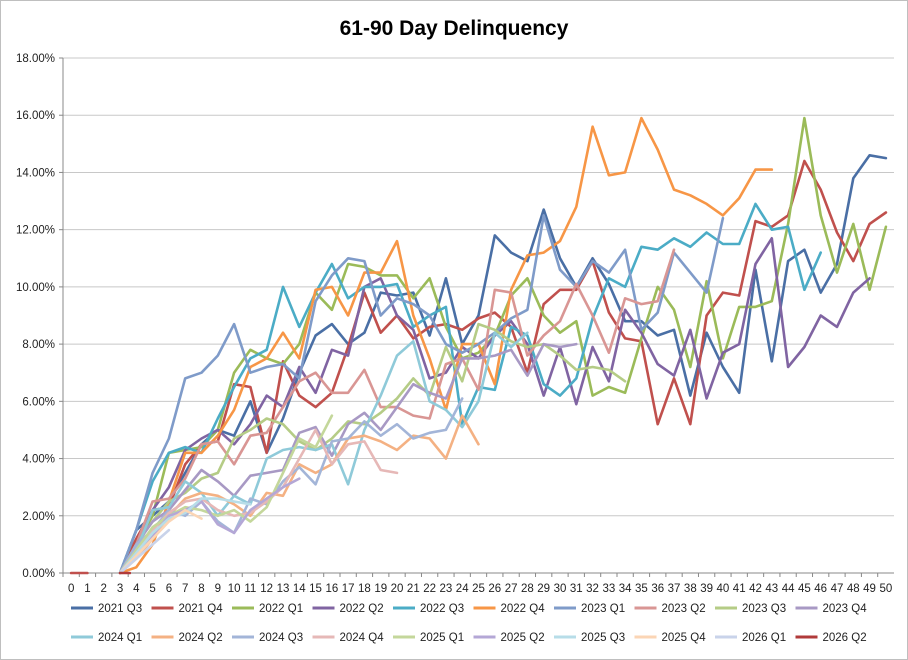  What do you see at coordinates (543, 589) in the screenshot?
I see `x-tick-label: 29` at bounding box center [543, 589].